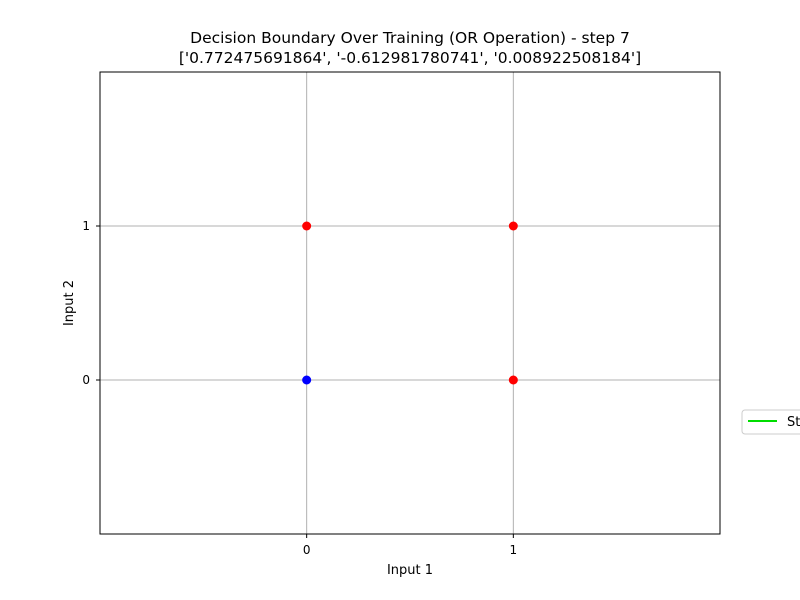 The image size is (800, 600). I want to click on legend-label: St, so click(793, 422).